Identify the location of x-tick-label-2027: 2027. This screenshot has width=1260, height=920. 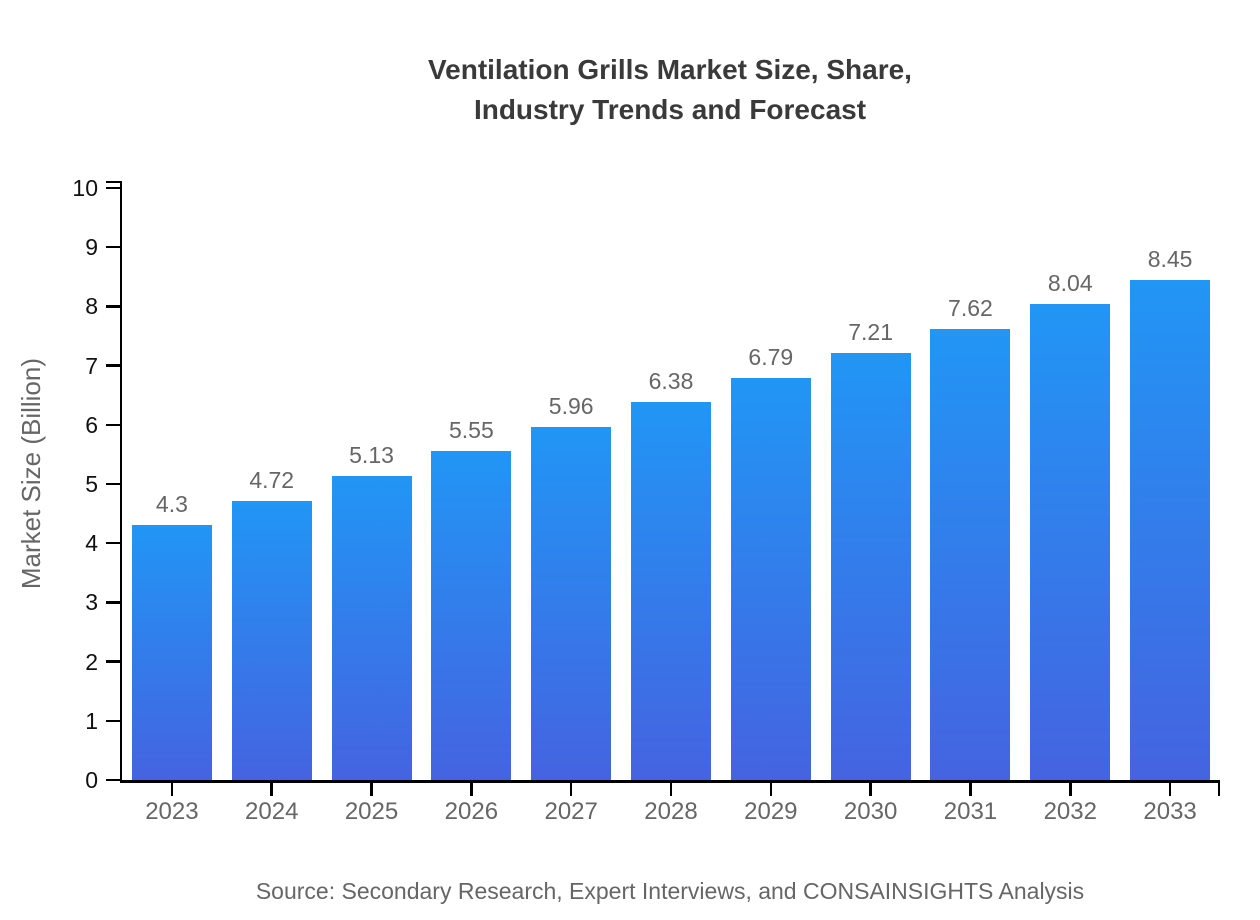
(571, 811).